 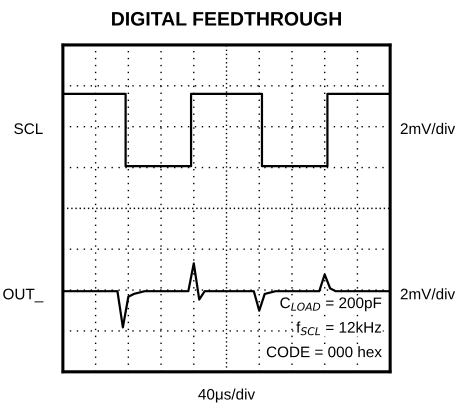 I want to click on text: SCL, so click(x=28, y=128).